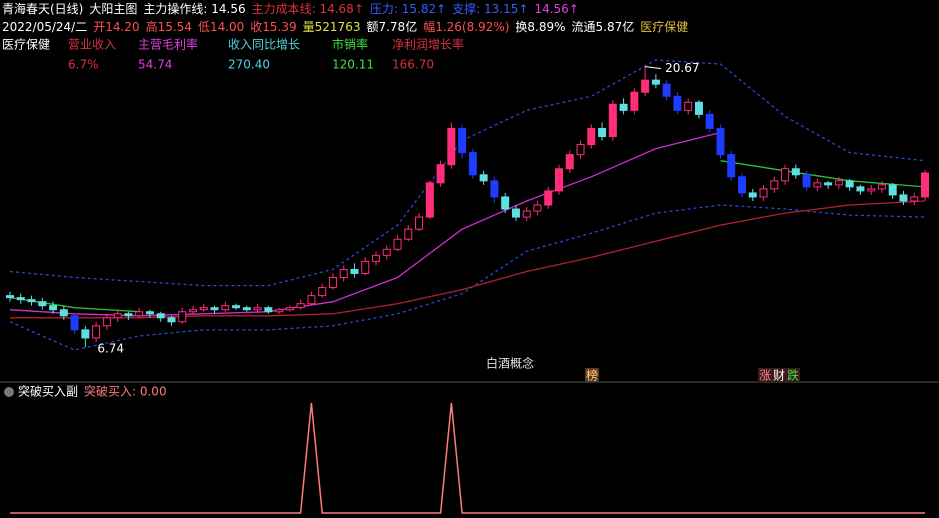 The width and height of the screenshot is (939, 518). What do you see at coordinates (125, 391) in the screenshot?
I see `signal-label: 突破买入: 0.00` at bounding box center [125, 391].